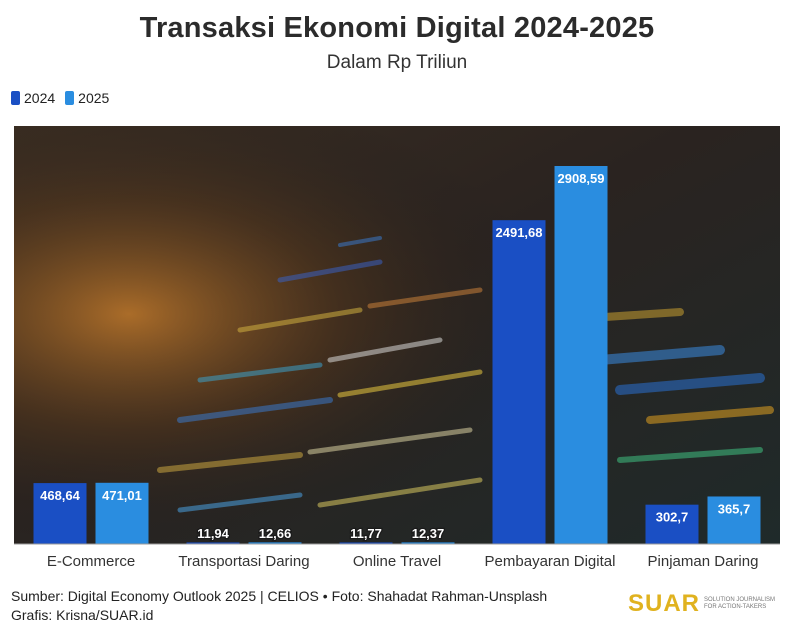 The height and width of the screenshot is (634, 794). Describe the element at coordinates (581, 178) in the screenshot. I see `value-label-pembayaran-digital-2025: 2908,59` at that location.